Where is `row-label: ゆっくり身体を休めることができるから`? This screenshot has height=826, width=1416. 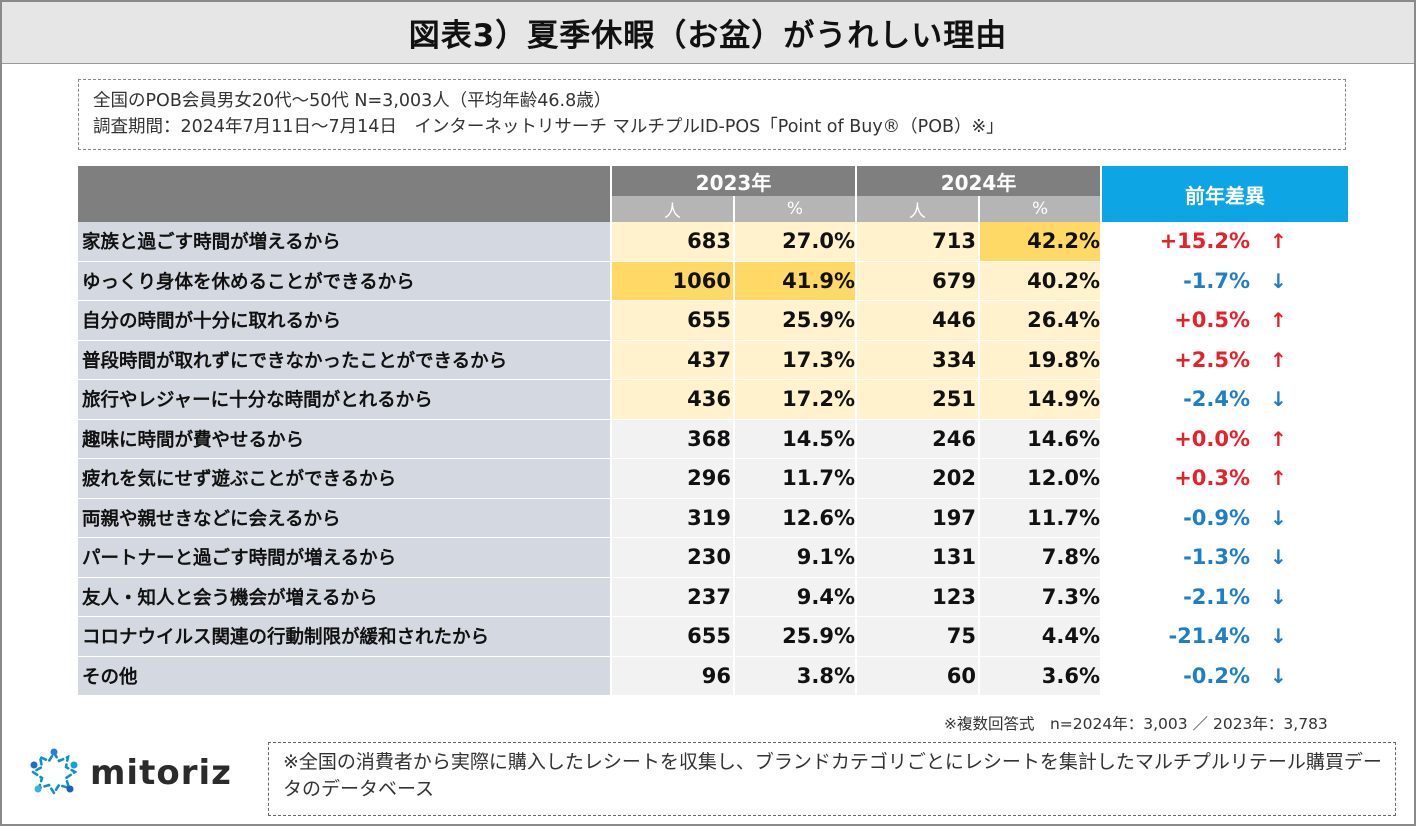 row-label: ゆっくり身体を休めることができるから is located at coordinates (344, 281).